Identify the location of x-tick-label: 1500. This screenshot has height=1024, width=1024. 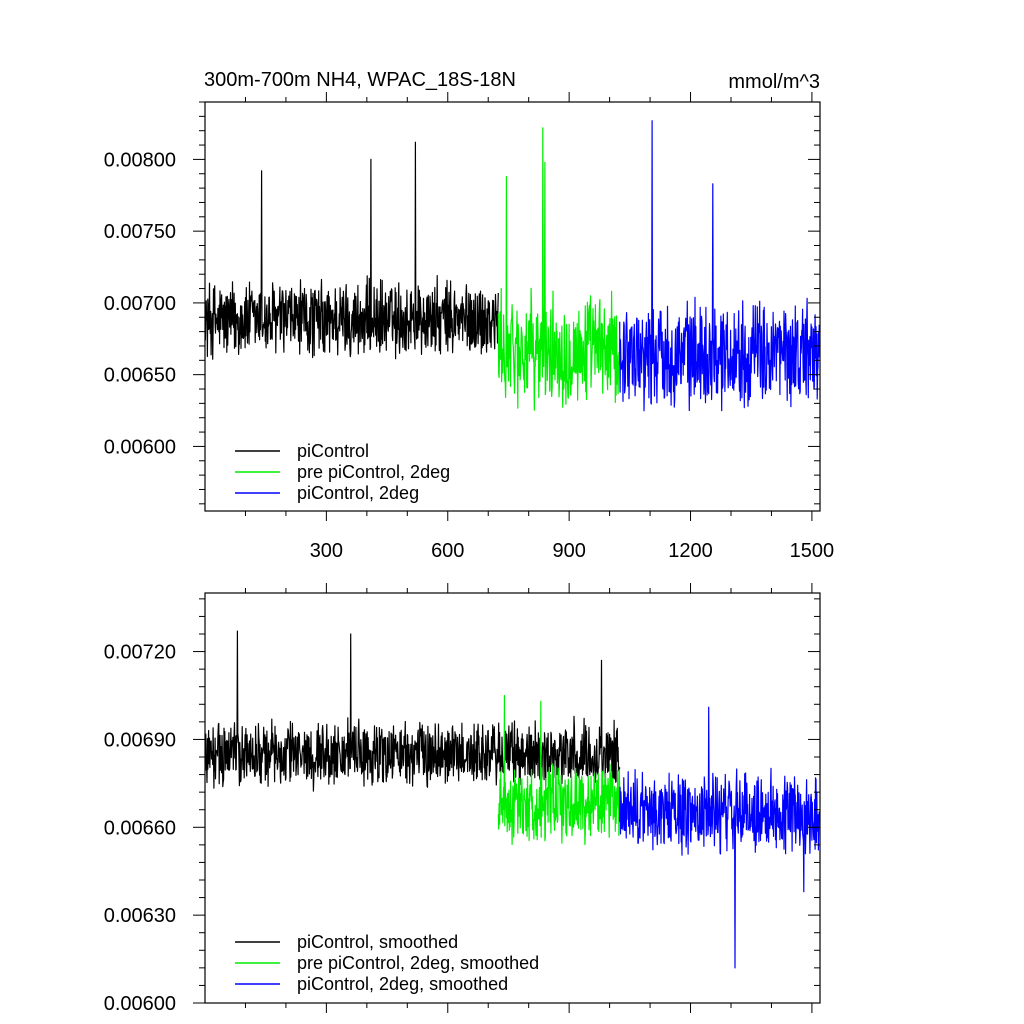
(812, 551).